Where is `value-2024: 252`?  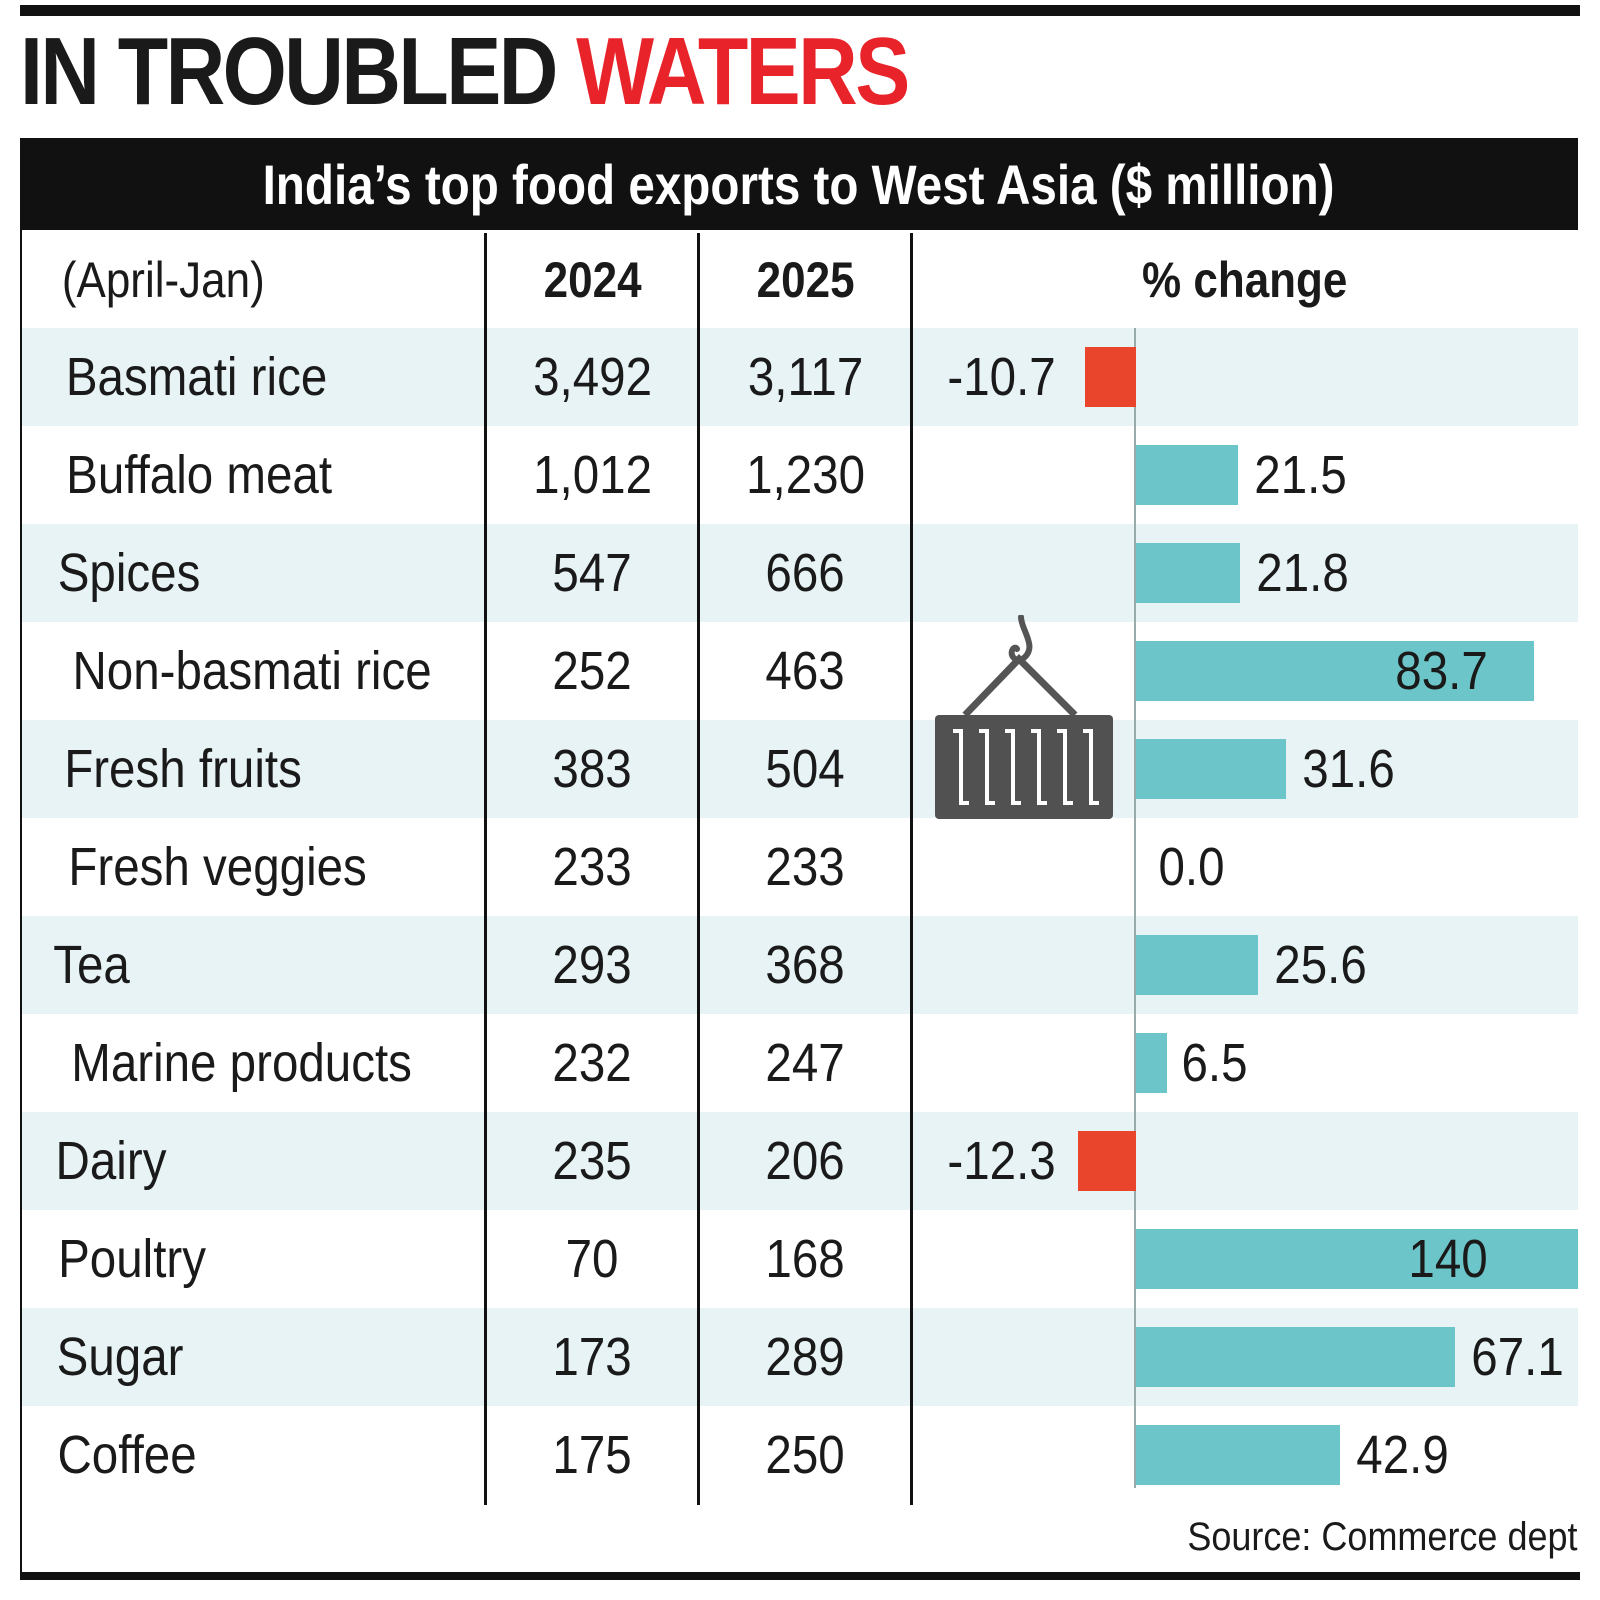
value-2024: 252 is located at coordinates (592, 671).